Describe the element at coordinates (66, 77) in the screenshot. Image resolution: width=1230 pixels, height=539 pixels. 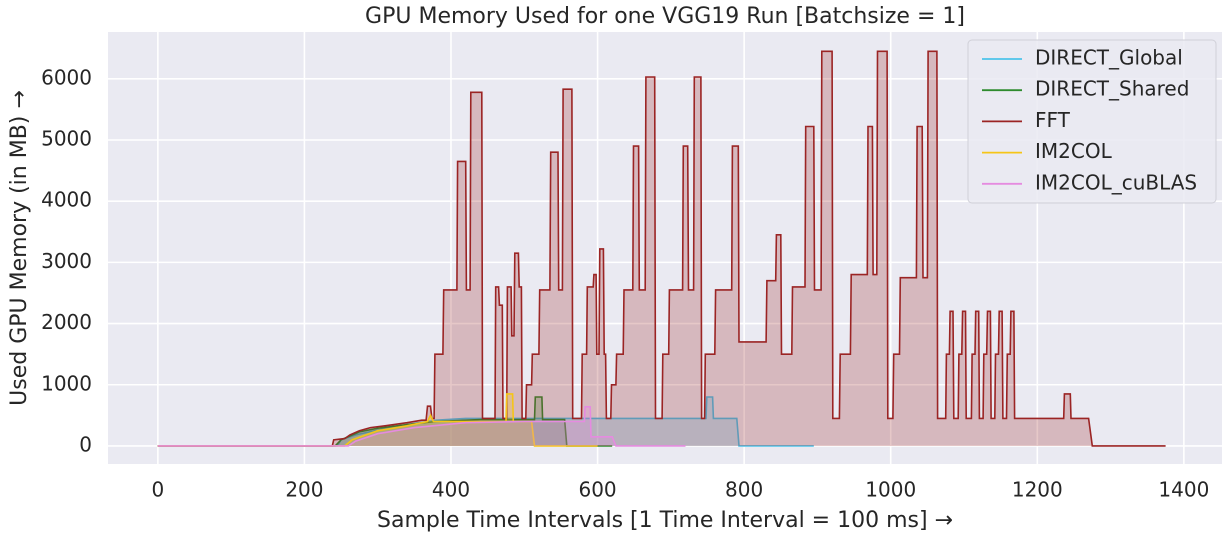
I see `y-tick-label: 6000` at that location.